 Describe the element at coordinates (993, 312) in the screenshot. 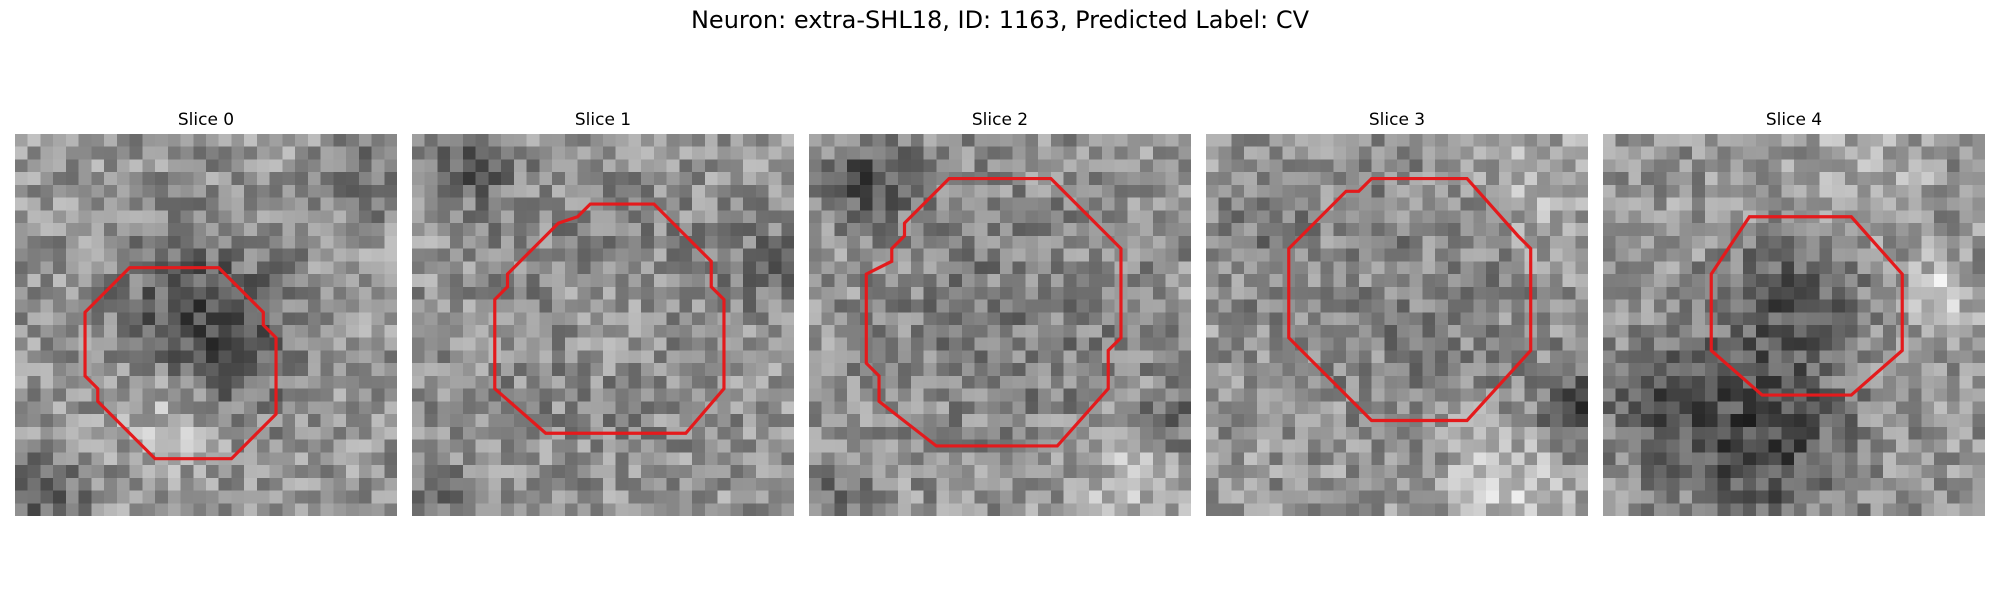

I see `slice-2-contour` at that location.